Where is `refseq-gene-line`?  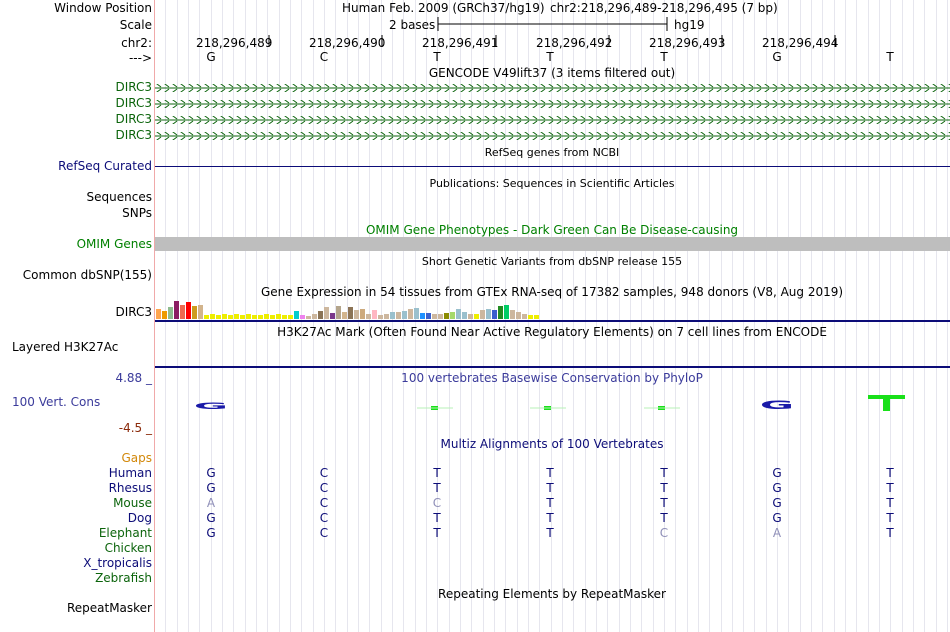
refseq-gene-line is located at coordinates (552, 166).